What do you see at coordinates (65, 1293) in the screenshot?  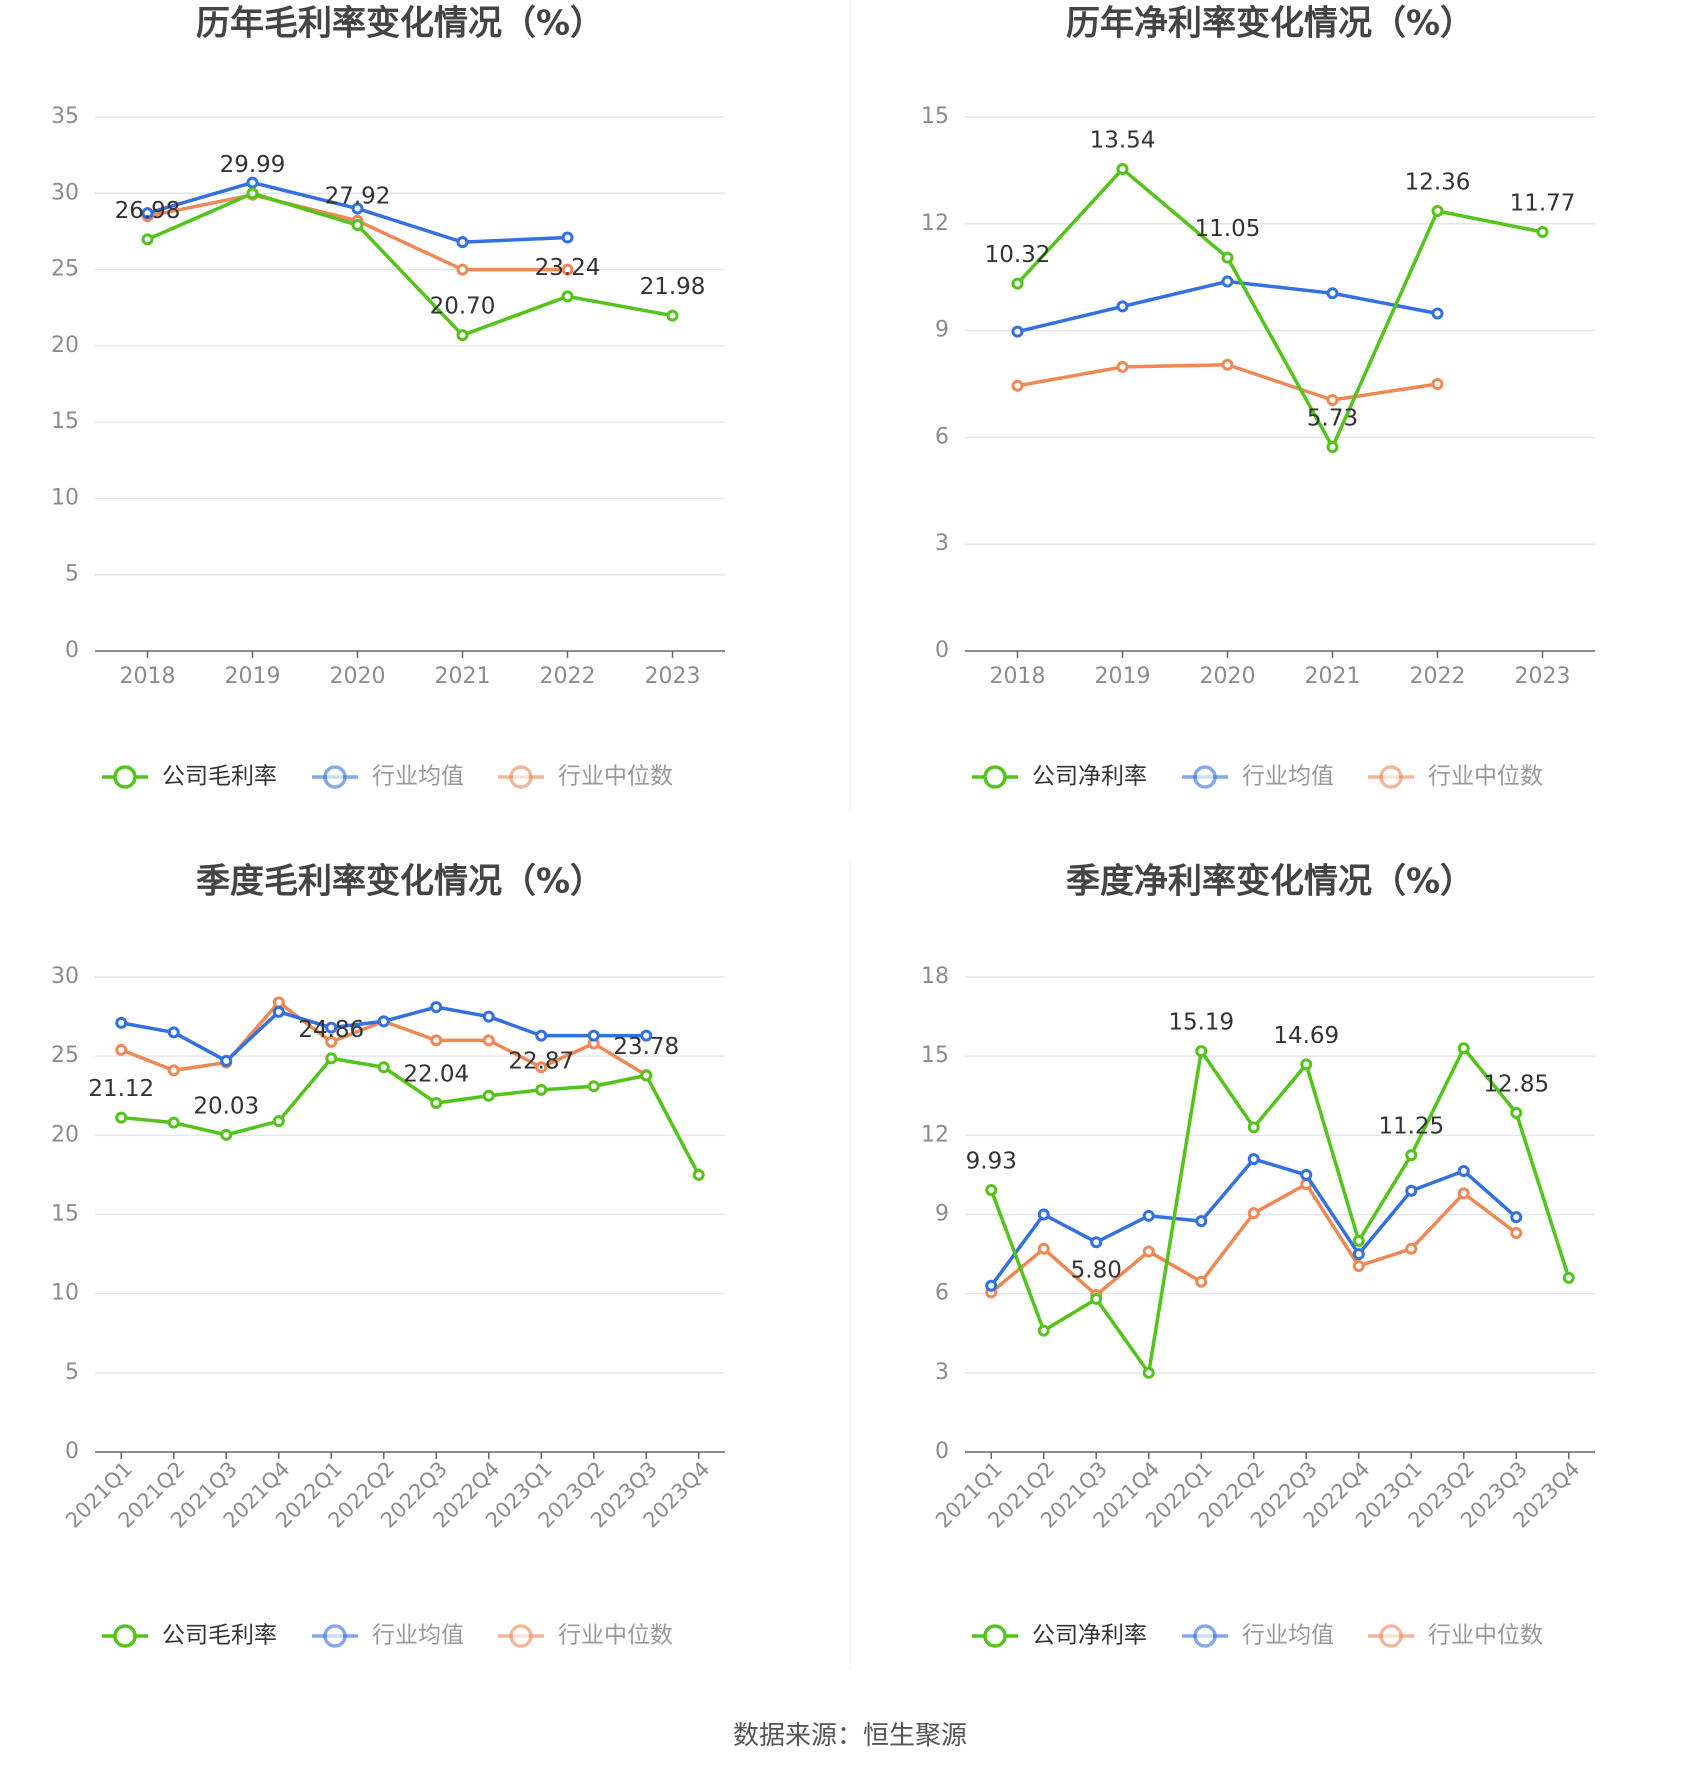 I see `y-tick-label: 10` at bounding box center [65, 1293].